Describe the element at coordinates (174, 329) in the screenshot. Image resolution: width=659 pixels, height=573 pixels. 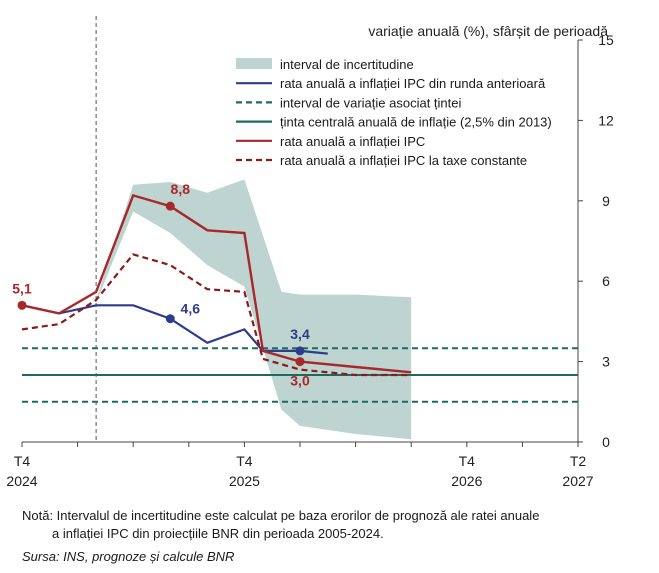
I see `previous-round-line` at that location.